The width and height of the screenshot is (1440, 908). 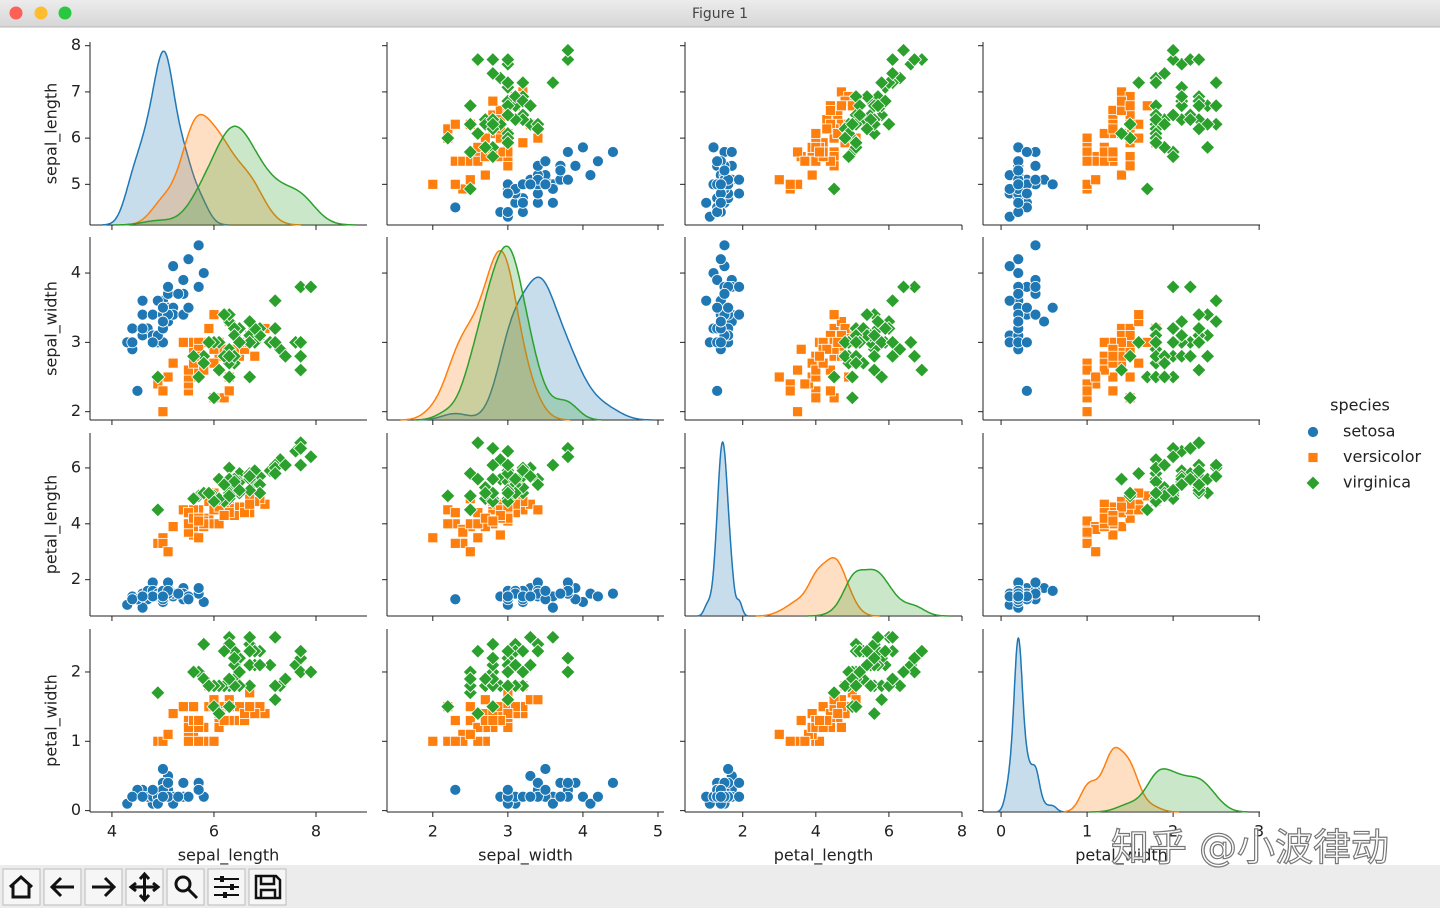 I want to click on forward-button, so click(x=103, y=887).